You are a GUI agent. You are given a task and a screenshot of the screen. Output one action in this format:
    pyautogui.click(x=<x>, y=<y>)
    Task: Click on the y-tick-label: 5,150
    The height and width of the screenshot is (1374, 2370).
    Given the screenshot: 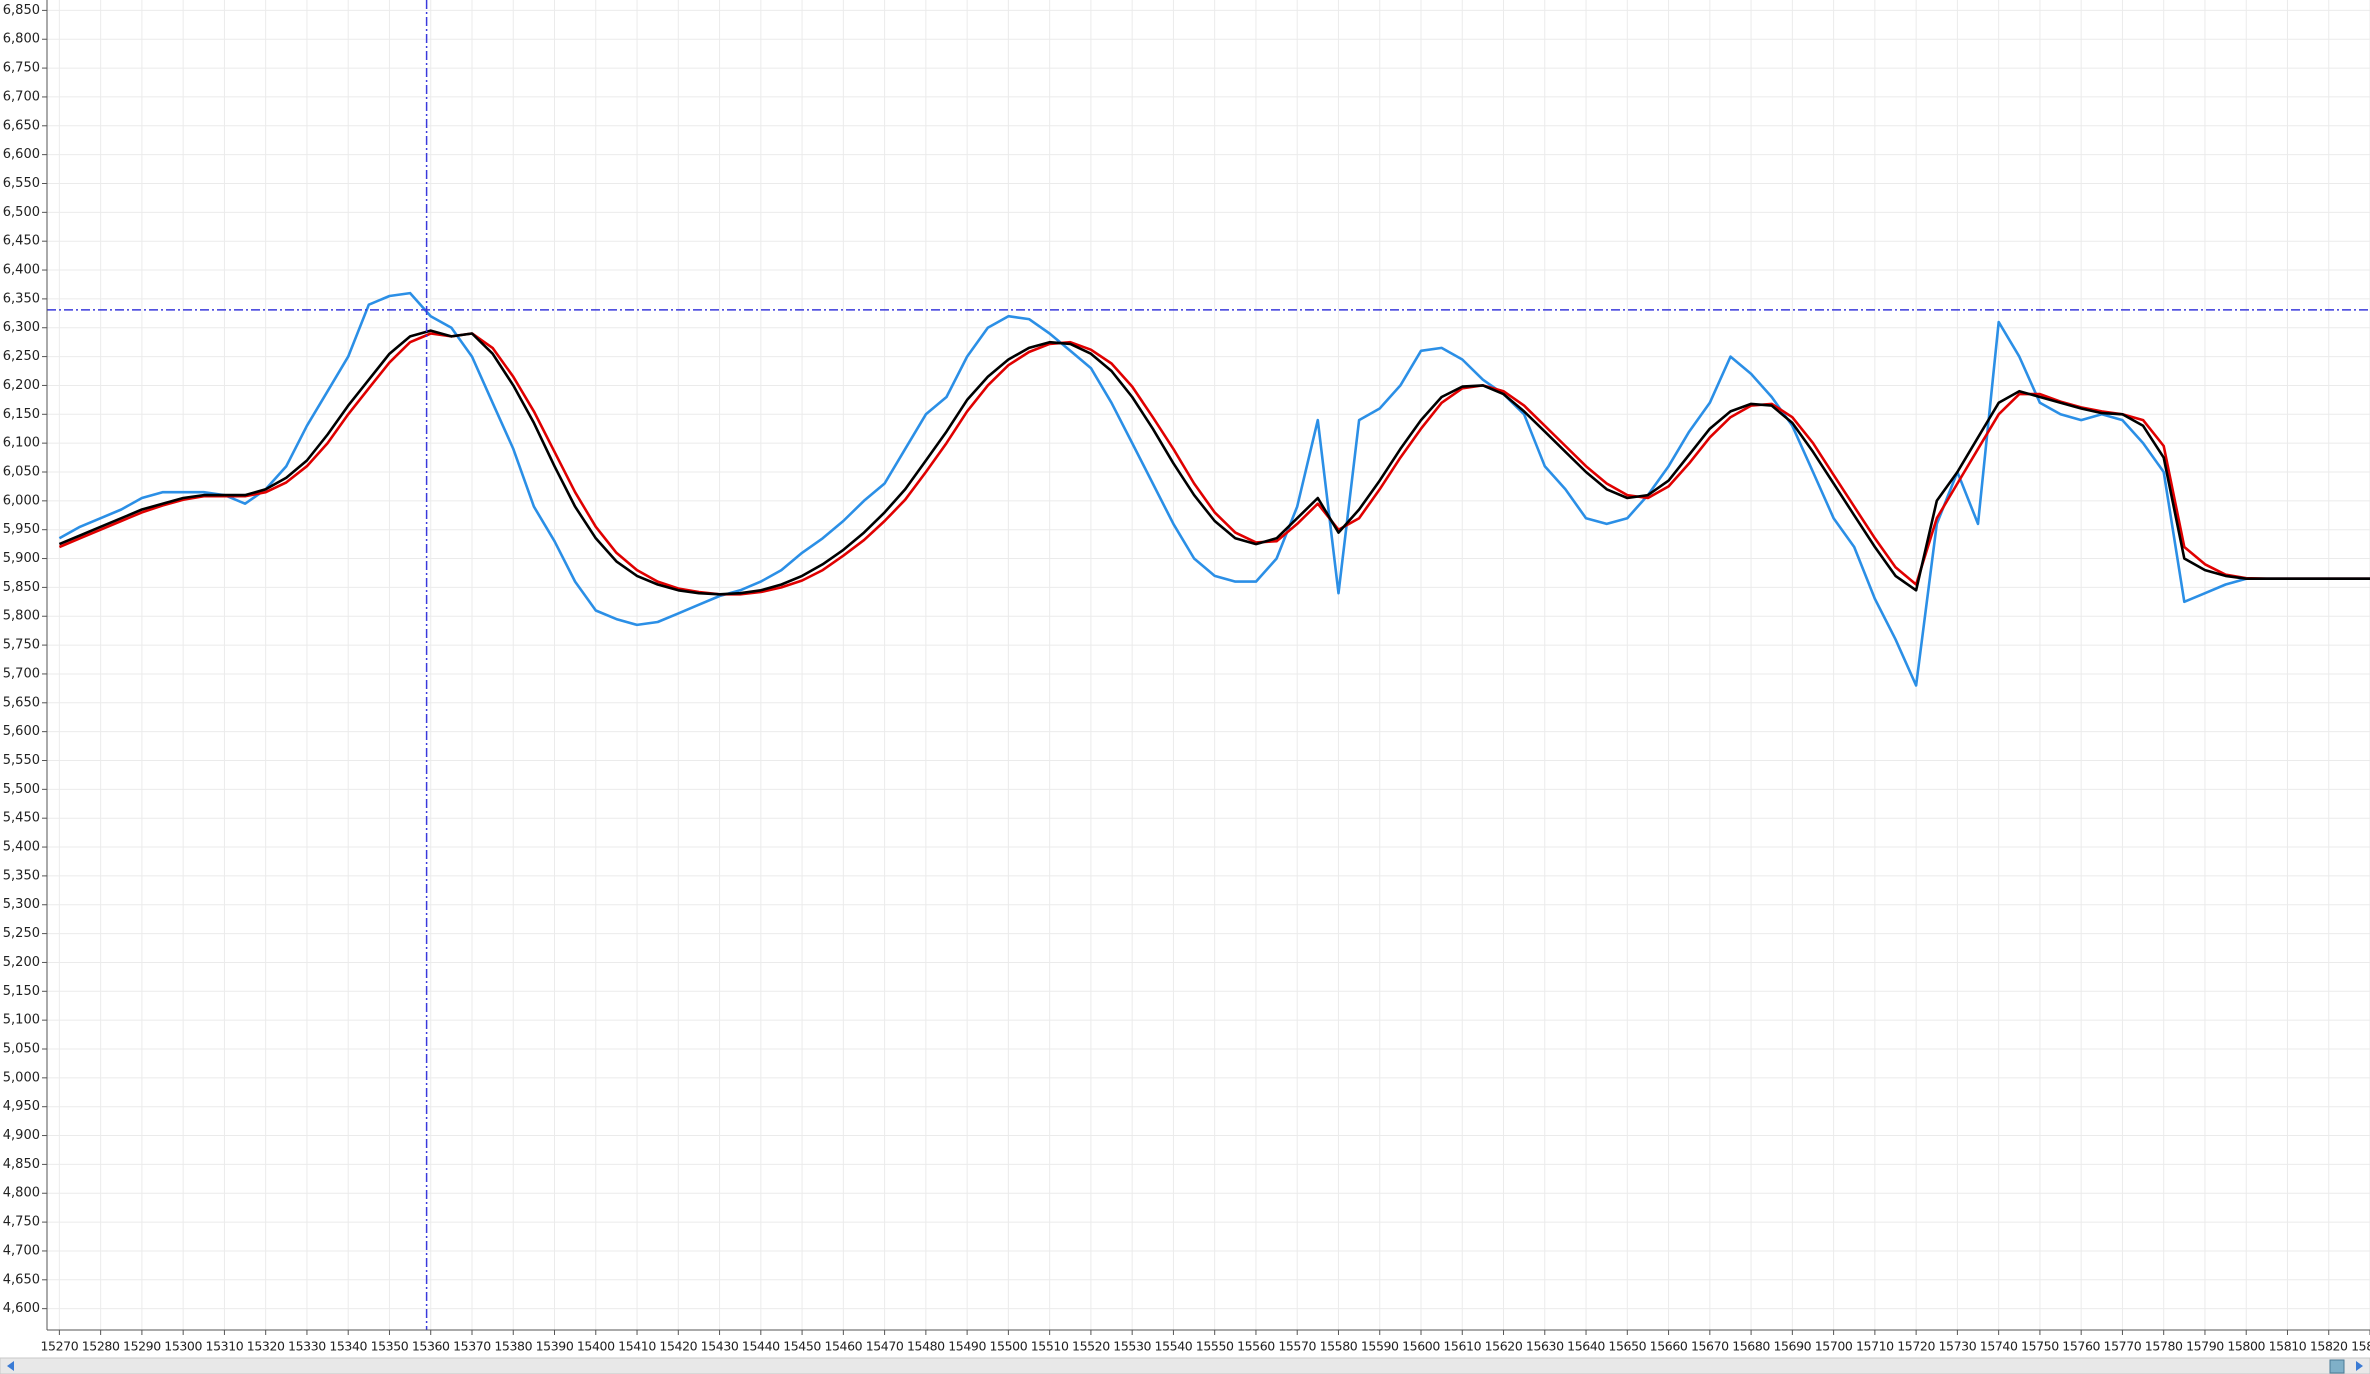 What is the action you would take?
    pyautogui.click(x=21, y=991)
    